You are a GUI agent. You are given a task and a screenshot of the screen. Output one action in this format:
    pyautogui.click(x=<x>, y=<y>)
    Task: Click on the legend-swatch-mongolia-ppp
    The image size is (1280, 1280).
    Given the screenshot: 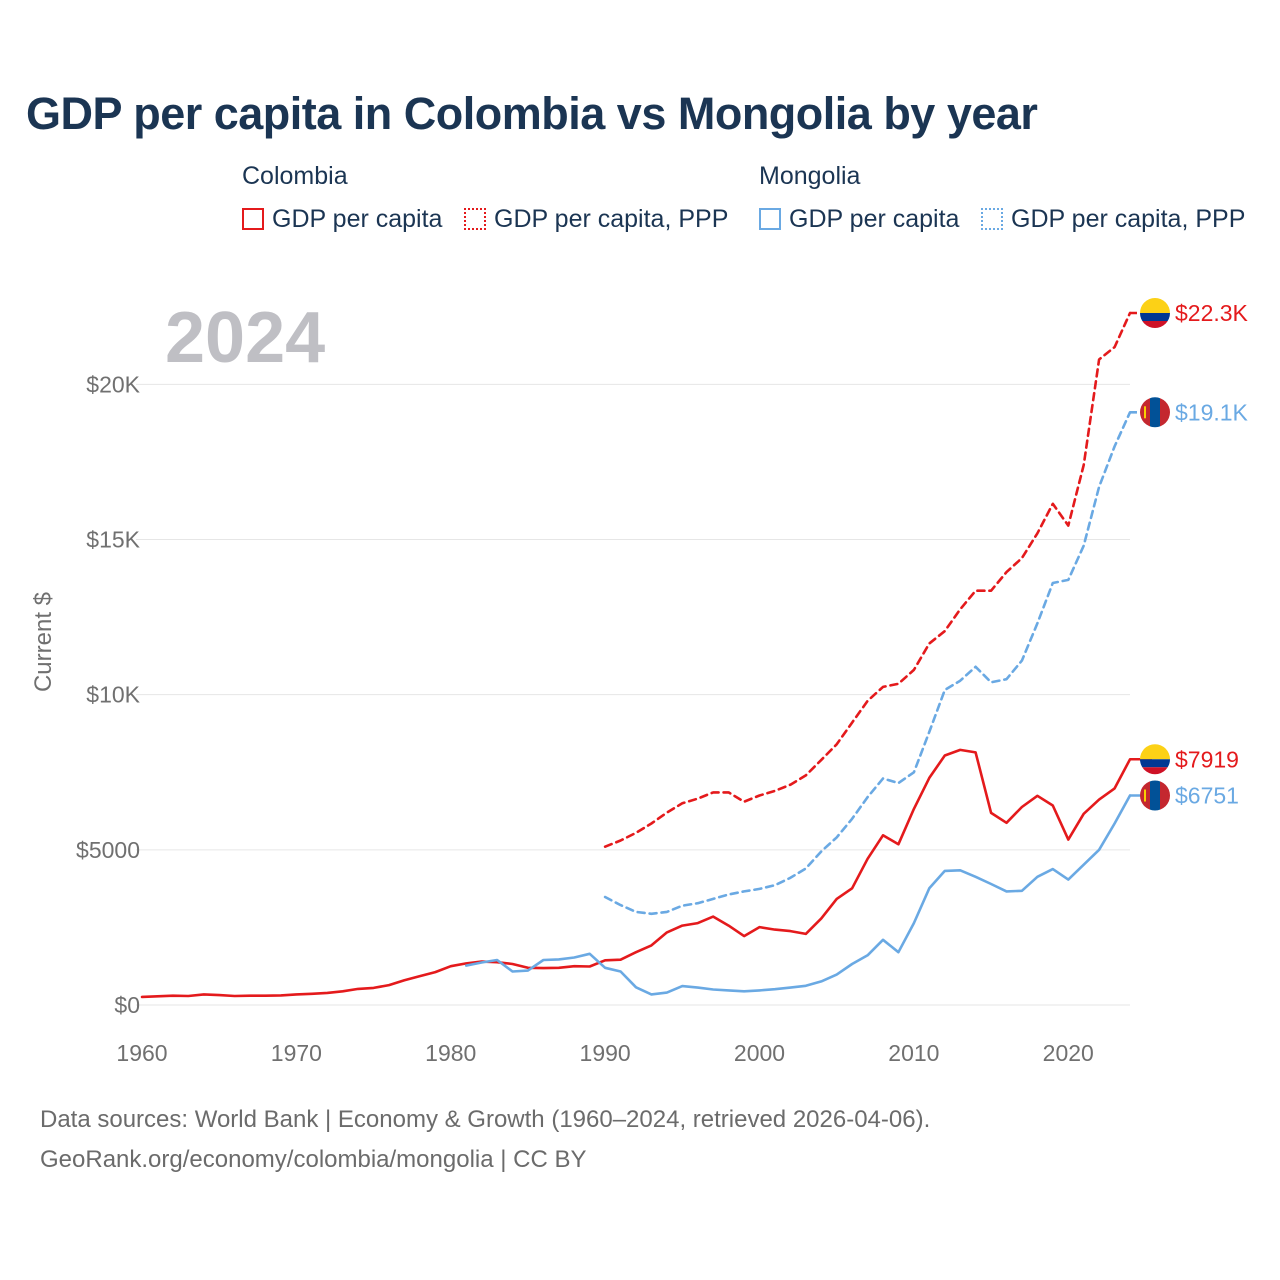 What is the action you would take?
    pyautogui.click(x=992, y=219)
    